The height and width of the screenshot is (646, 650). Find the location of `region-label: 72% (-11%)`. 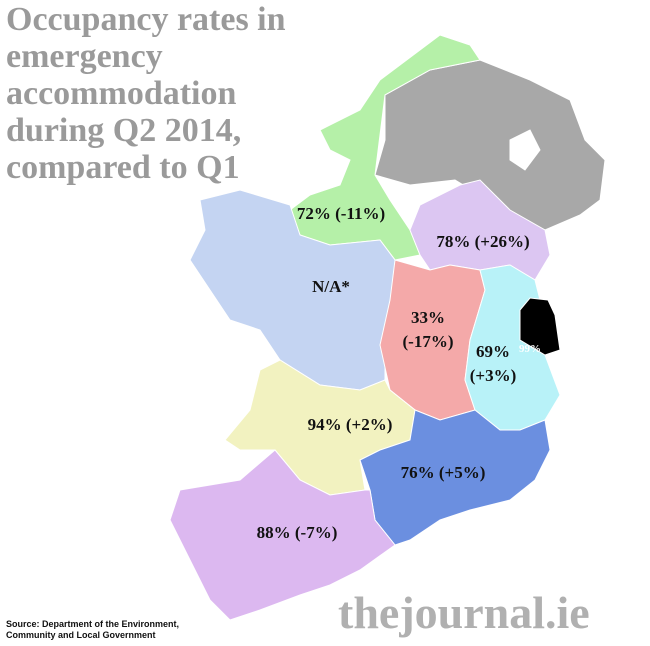

region-label: 72% (-11%) is located at coordinates (341, 213).